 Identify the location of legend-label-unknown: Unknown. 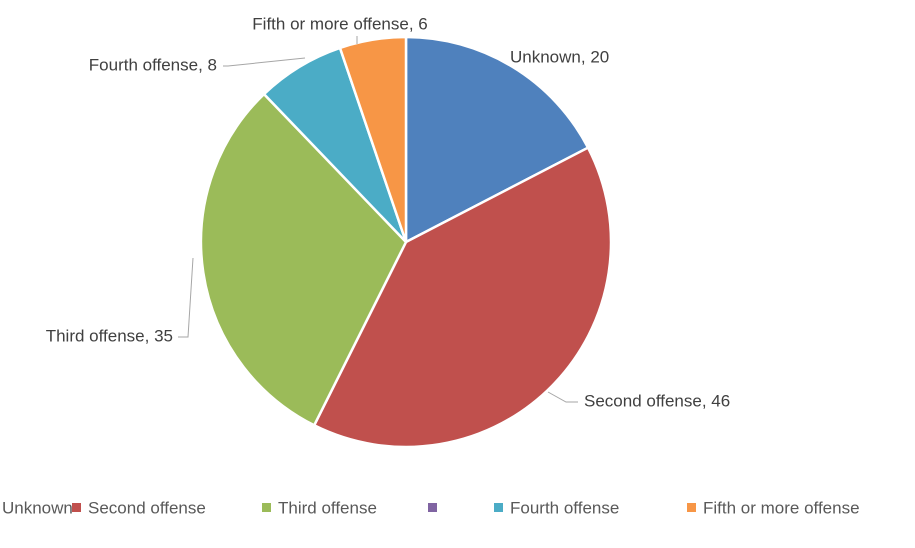
(37, 507).